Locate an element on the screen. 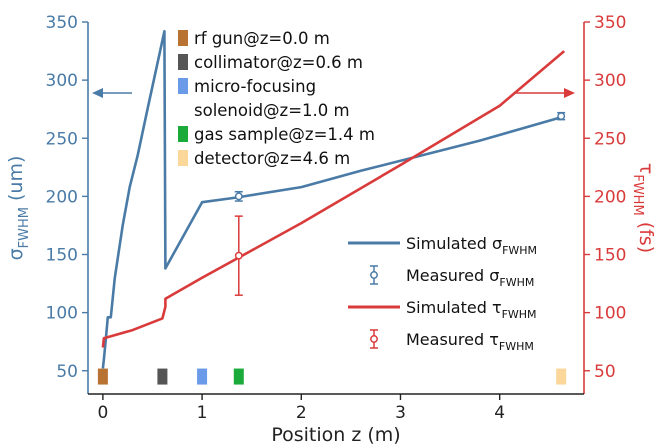  legend-label-1: Measured σFWHM is located at coordinates (470, 277).